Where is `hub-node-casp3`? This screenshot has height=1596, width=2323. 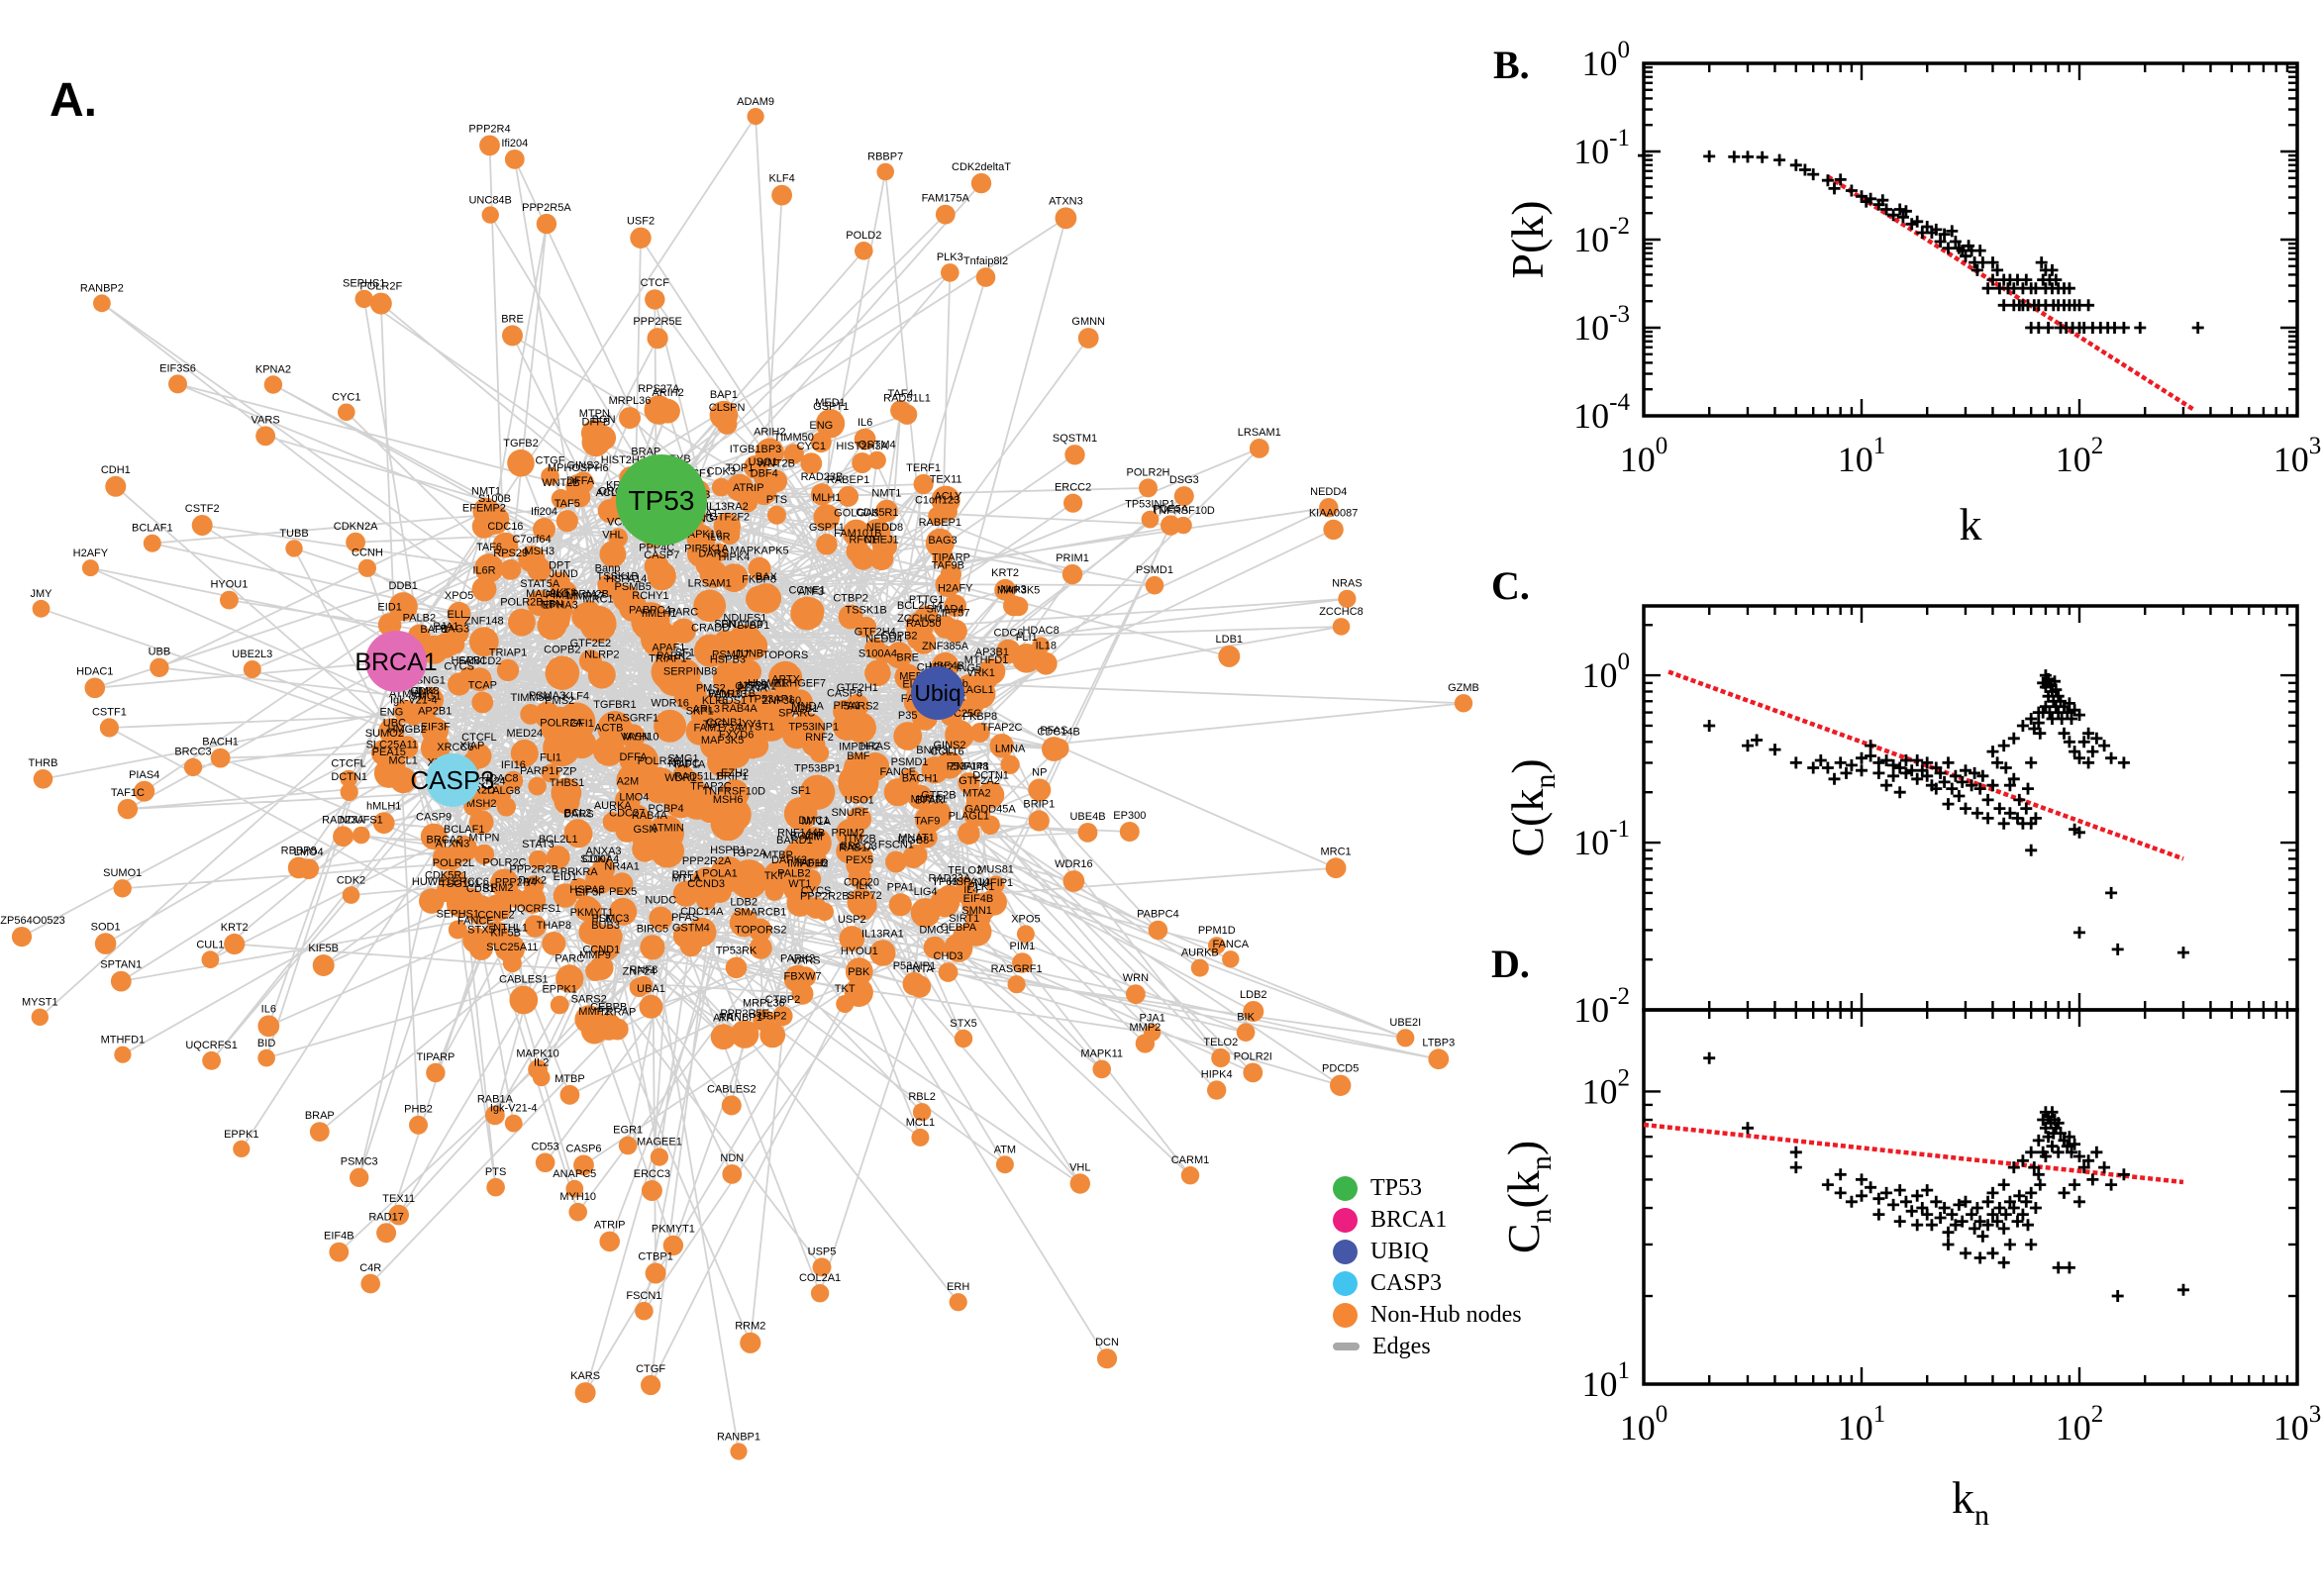
hub-node-casp3 is located at coordinates (453, 780).